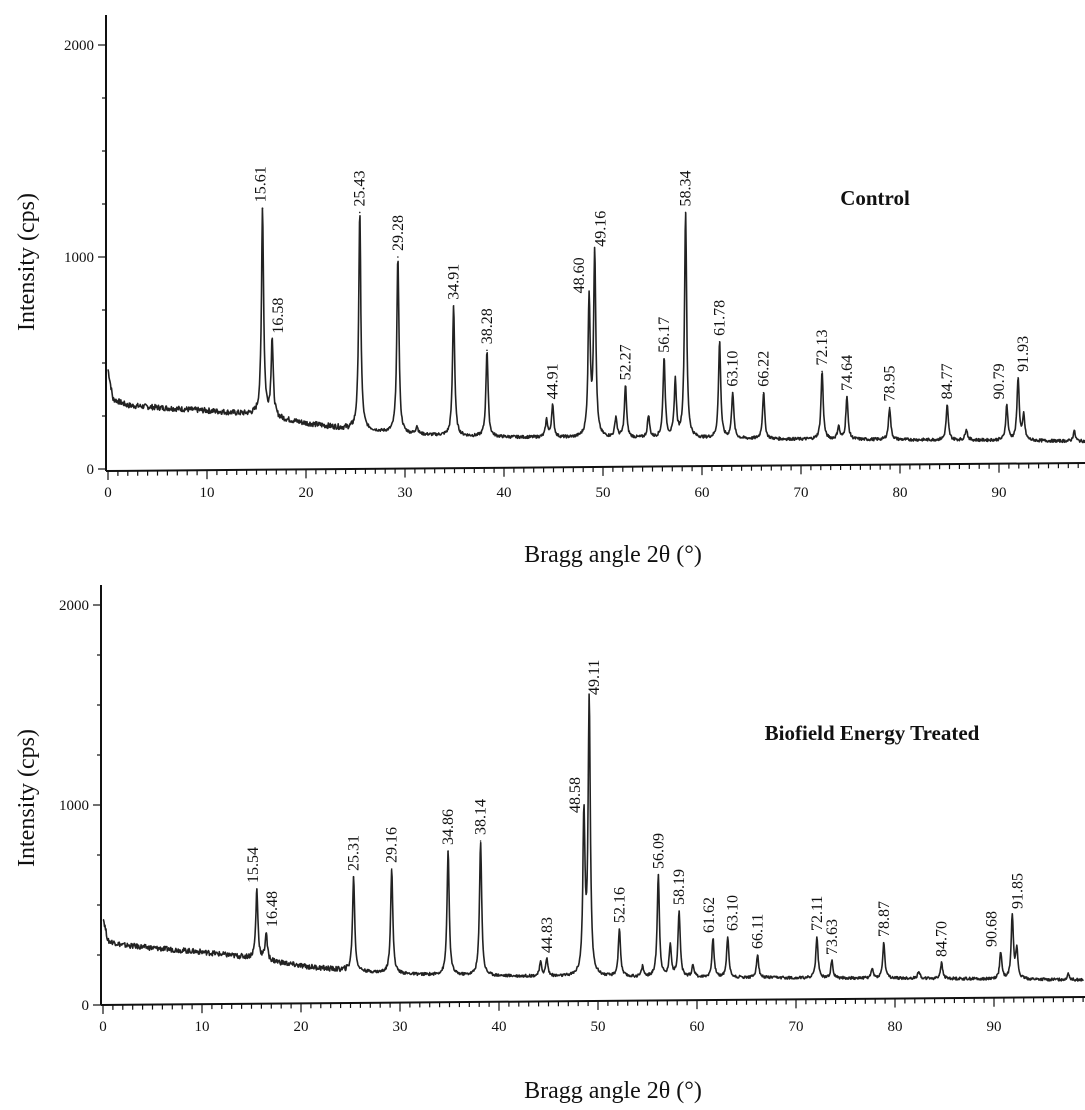 The image size is (1085, 1110). Describe the element at coordinates (890, 384) in the screenshot. I see `peak-label: 78.95` at that location.